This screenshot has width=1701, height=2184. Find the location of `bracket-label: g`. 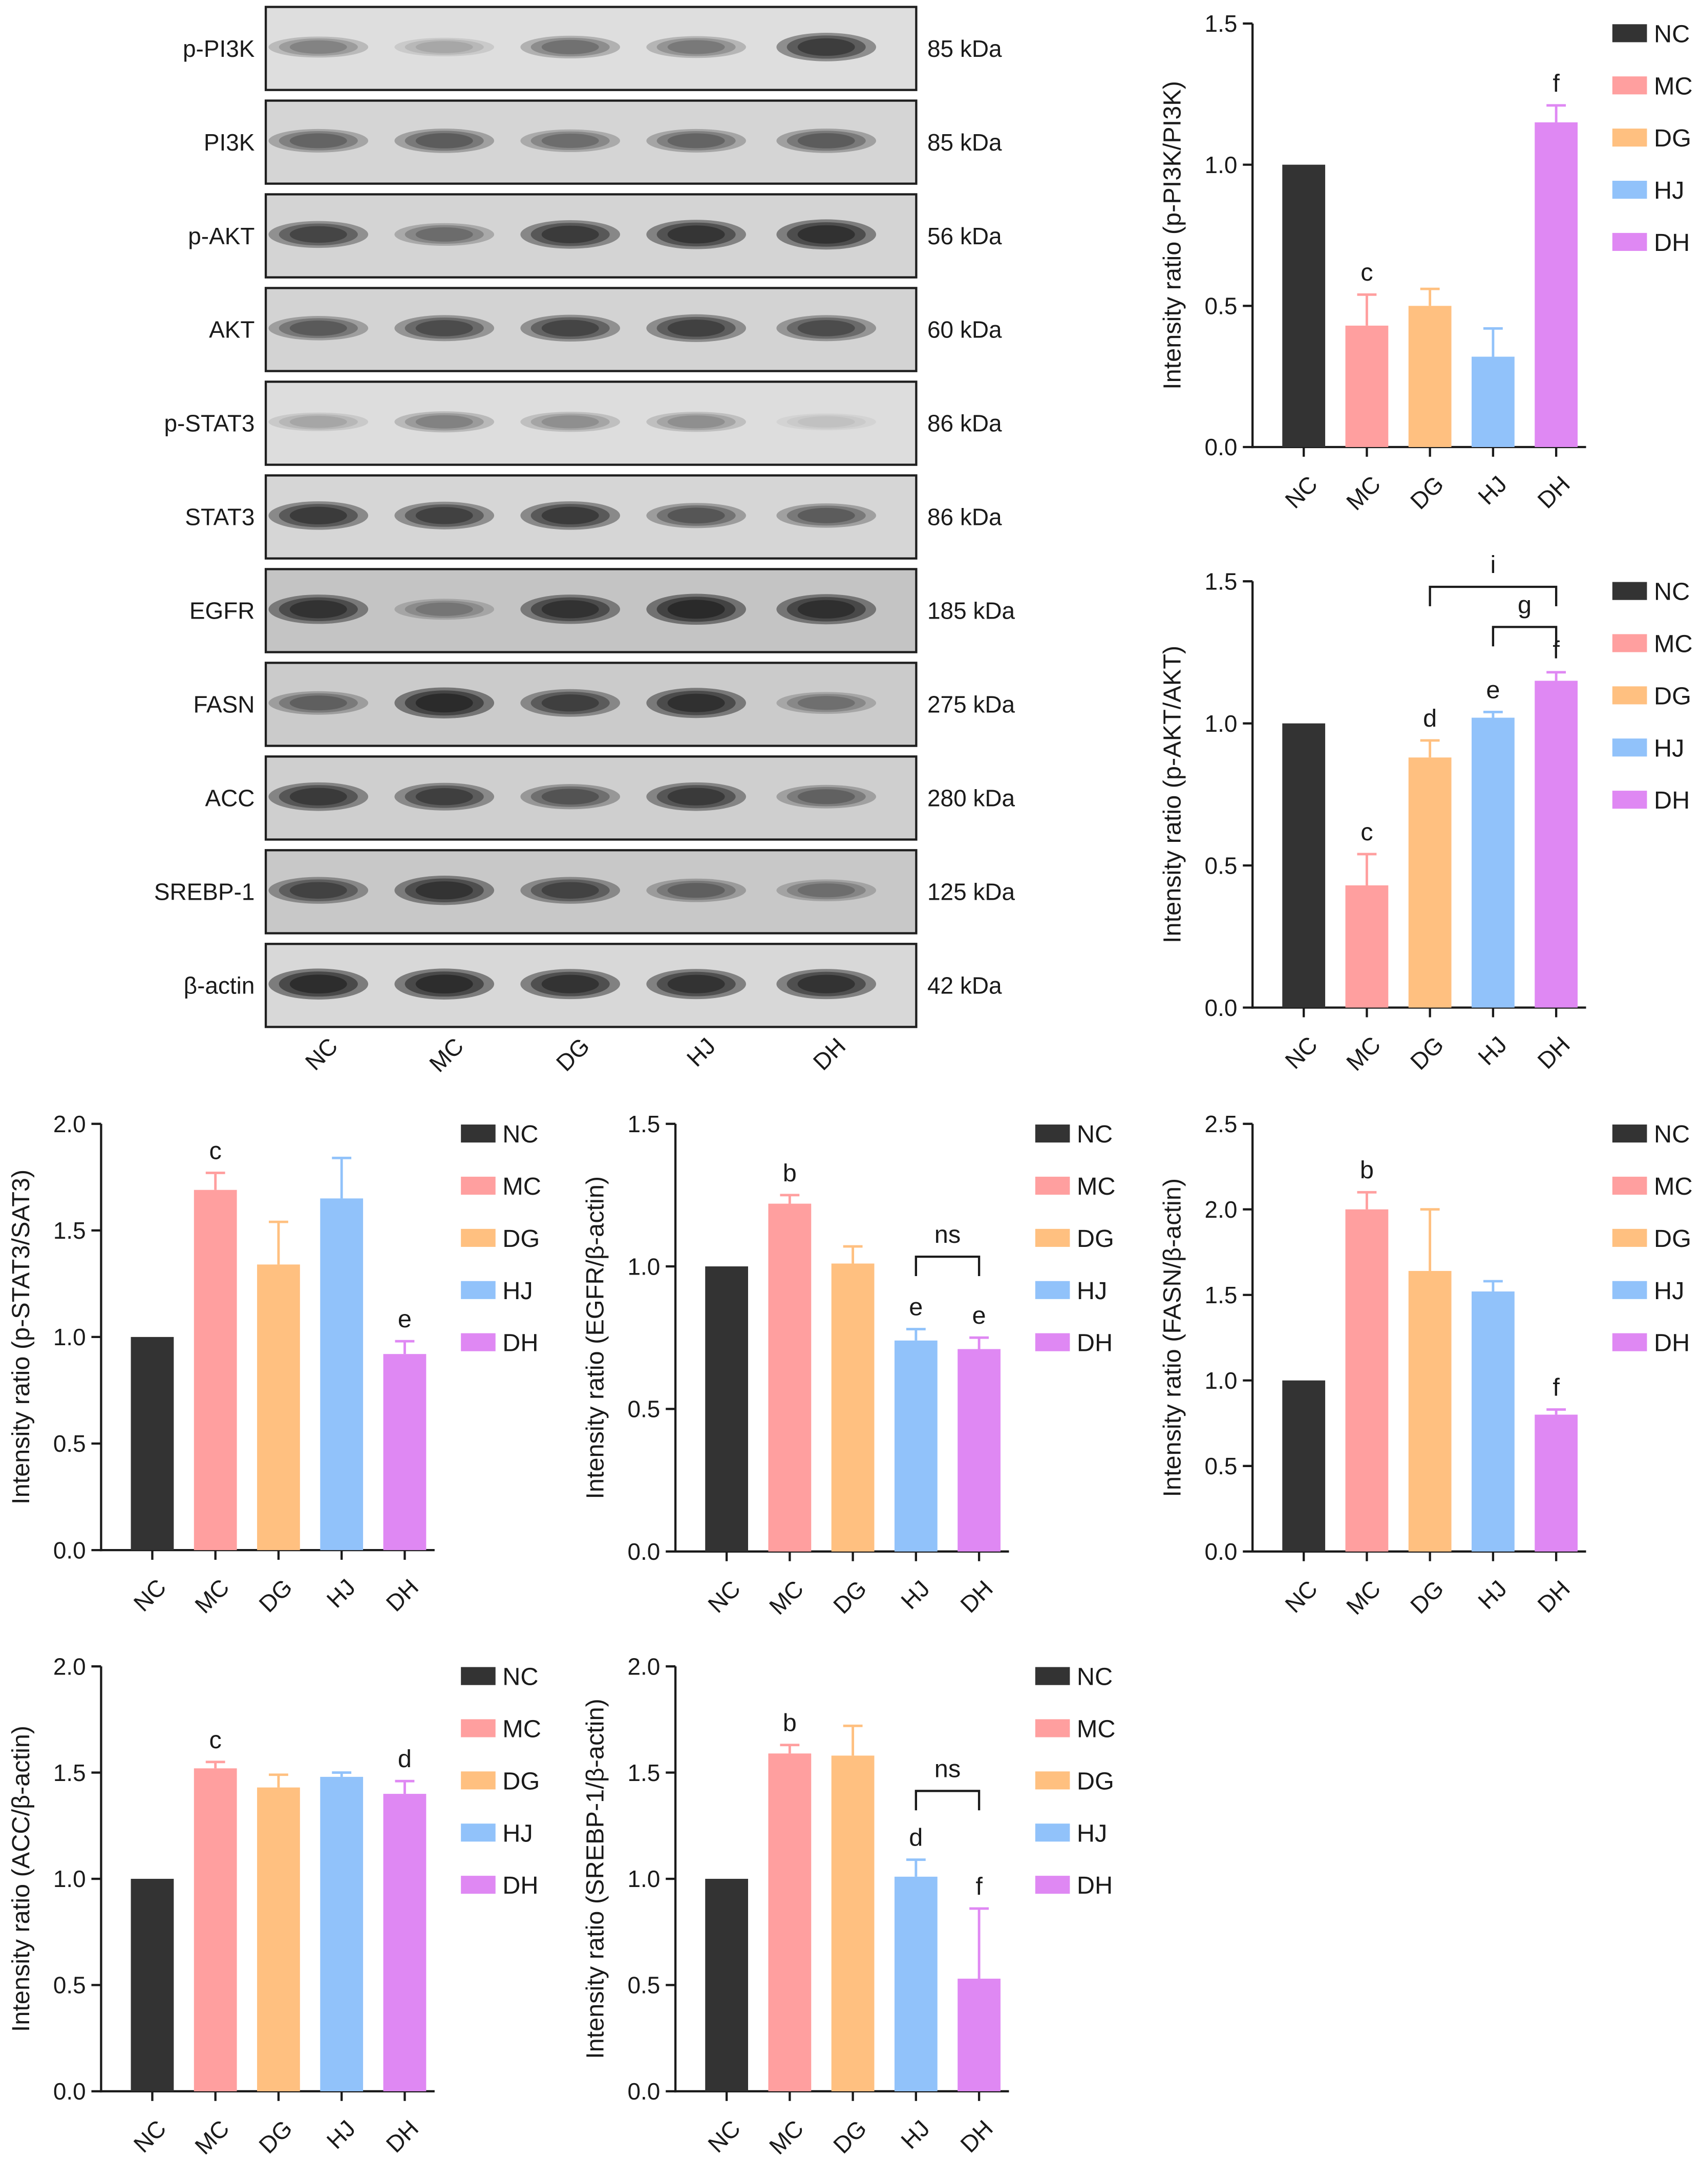

bracket-label: g is located at coordinates (1525, 605).